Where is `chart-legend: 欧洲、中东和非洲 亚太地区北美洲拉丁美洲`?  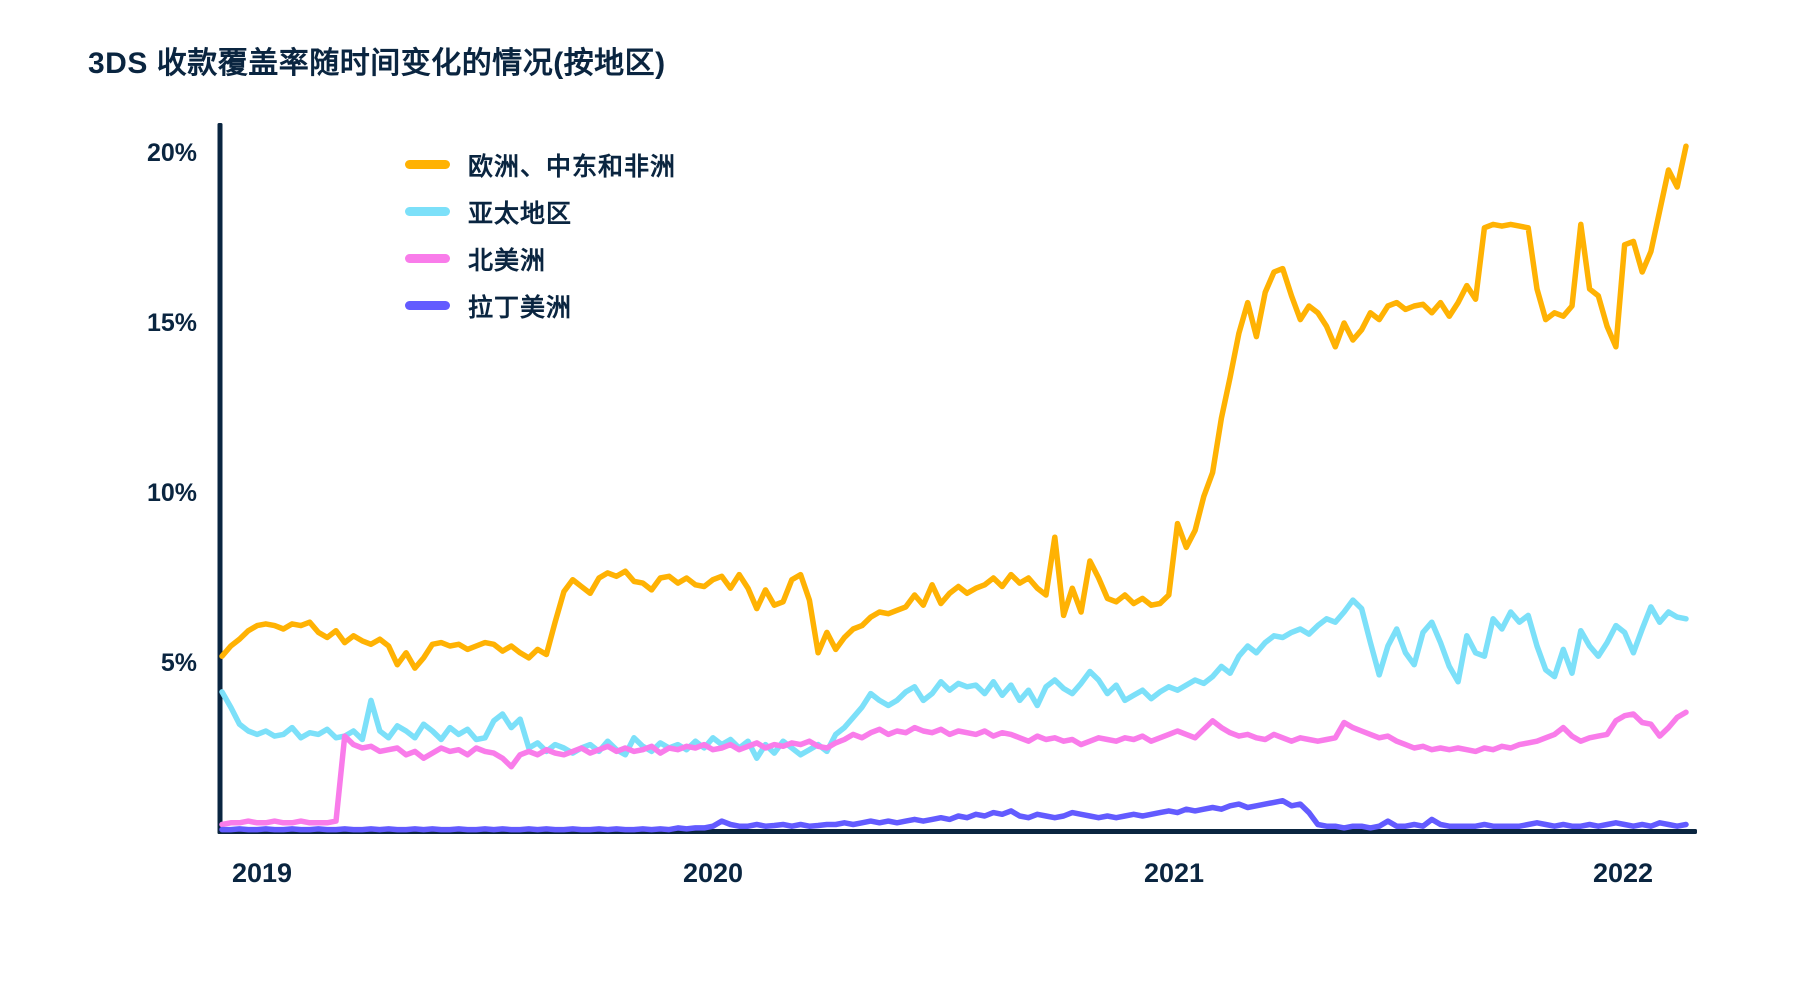
chart-legend: 欧洲、中东和非洲 亚太地区北美洲拉丁美洲 is located at coordinates (540, 235).